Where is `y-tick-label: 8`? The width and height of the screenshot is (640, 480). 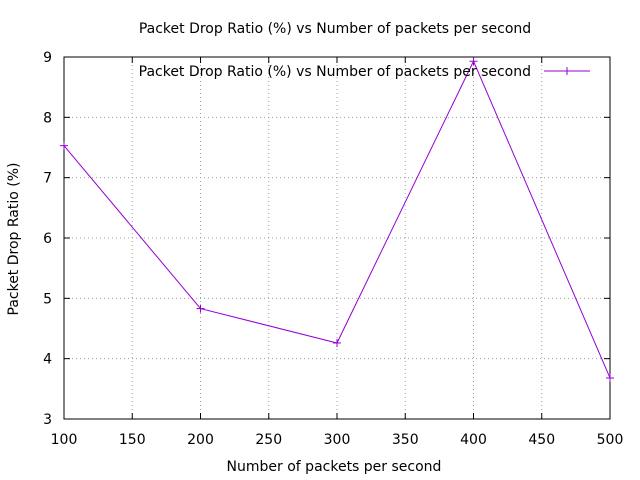 y-tick-label: 8 is located at coordinates (47, 118).